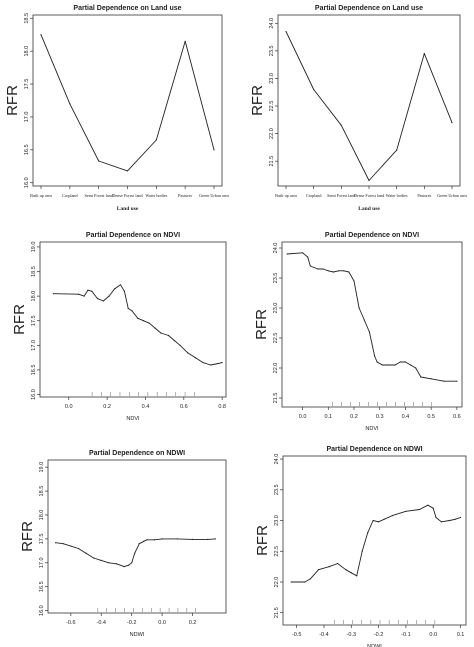  I want to click on y-tick-label: 19.0, so click(42, 467).